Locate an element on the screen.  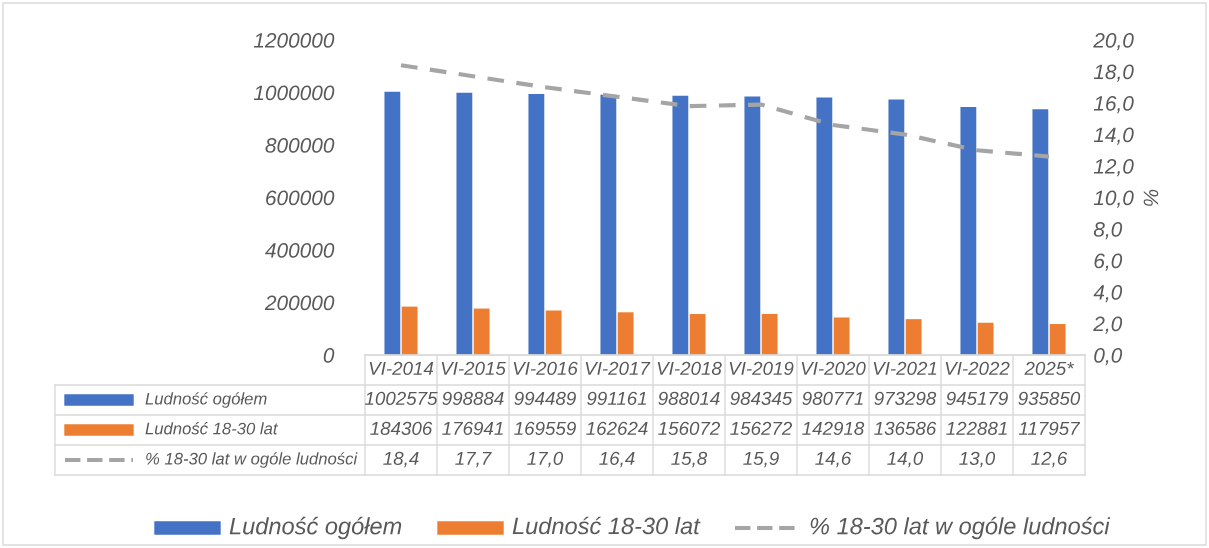
x-tick-label: VI-2019 is located at coordinates (761, 368).